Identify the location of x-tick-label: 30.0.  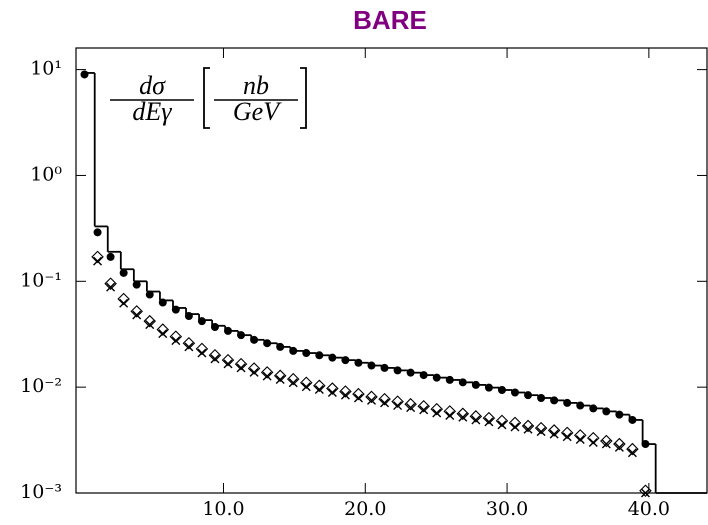
(507, 509).